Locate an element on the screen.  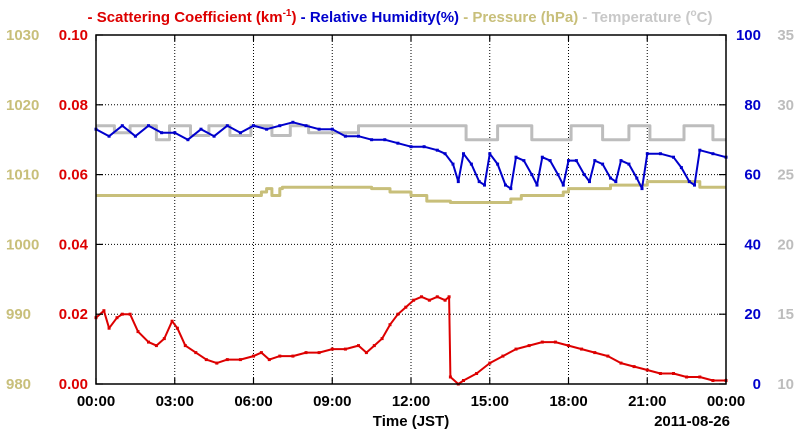
pressure-axis-tick-label: 1030 is located at coordinates (22, 35).